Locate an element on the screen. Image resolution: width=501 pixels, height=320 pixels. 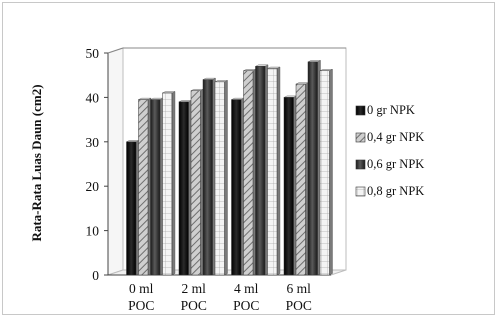
legend: 0 gr NPK 0,4 gr NPK 0,6 gr NPK 0,8 gr NPK is located at coordinates (389, 150).